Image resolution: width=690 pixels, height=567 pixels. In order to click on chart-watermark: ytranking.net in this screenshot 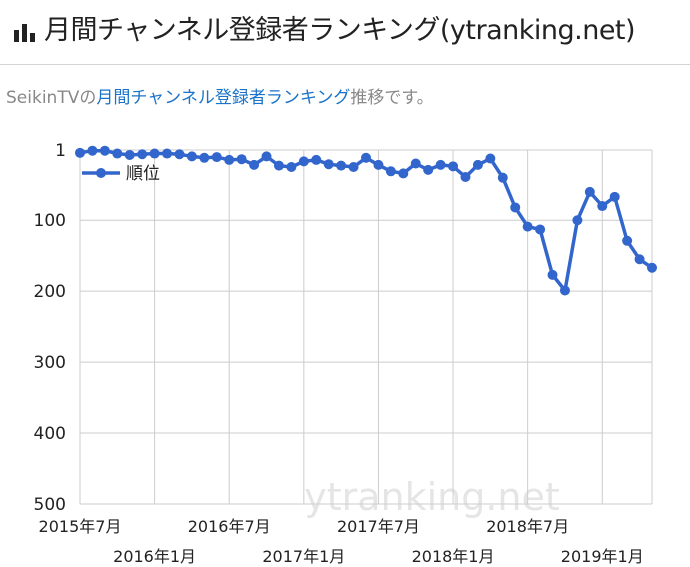, I will do `click(432, 497)`.